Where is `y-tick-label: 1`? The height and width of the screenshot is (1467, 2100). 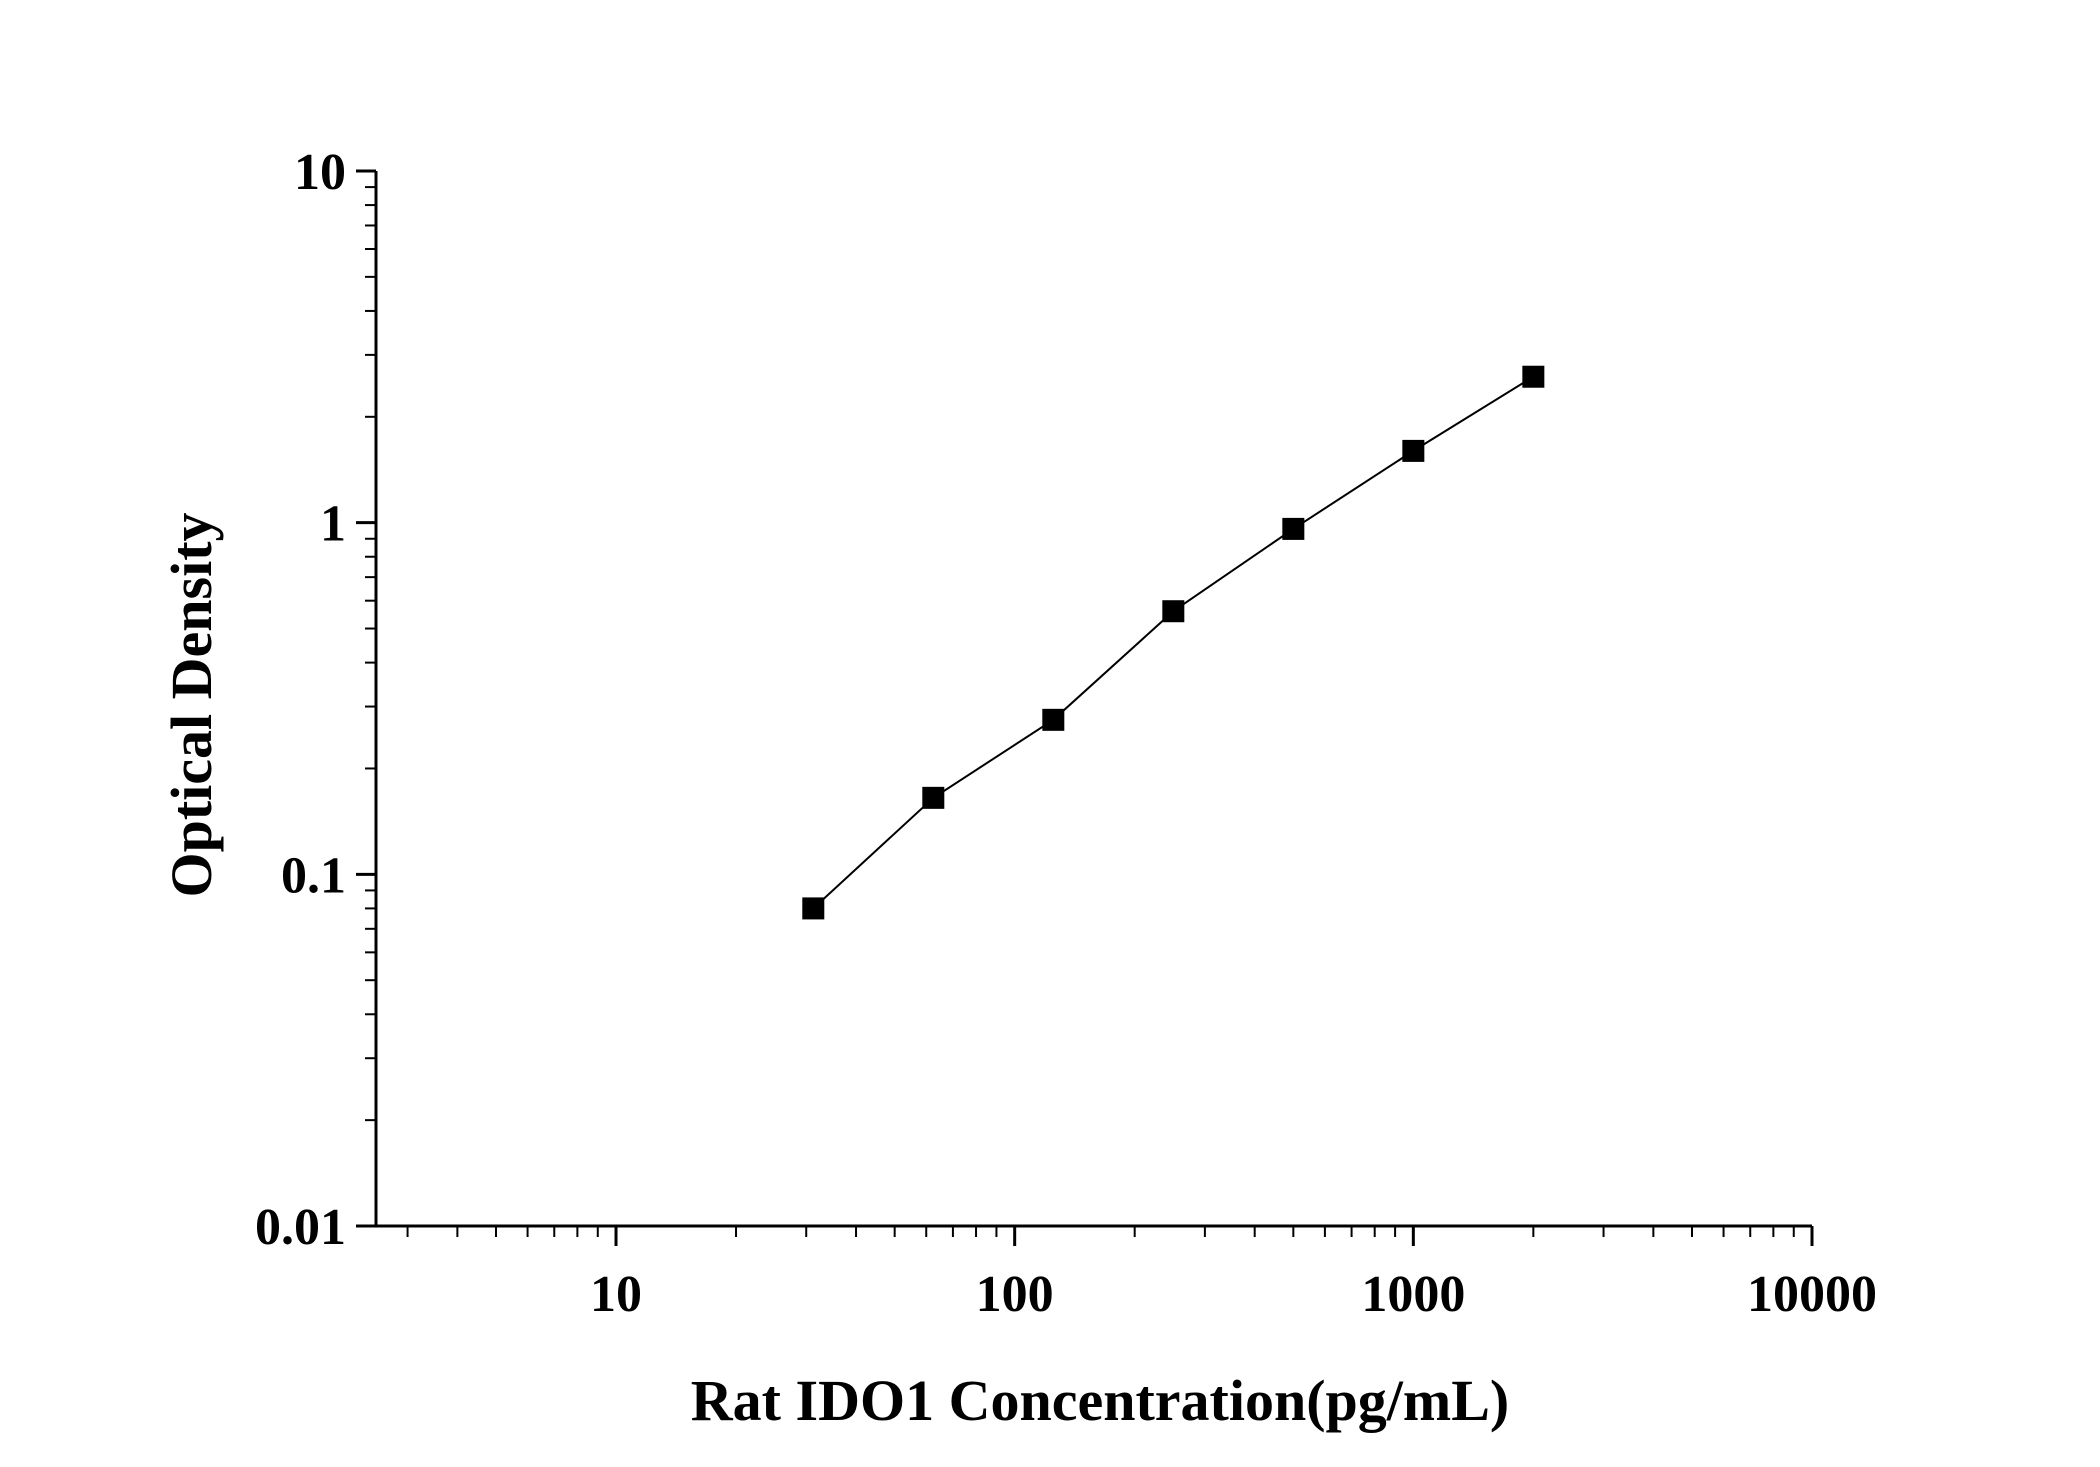 y-tick-label: 1 is located at coordinates (333, 524).